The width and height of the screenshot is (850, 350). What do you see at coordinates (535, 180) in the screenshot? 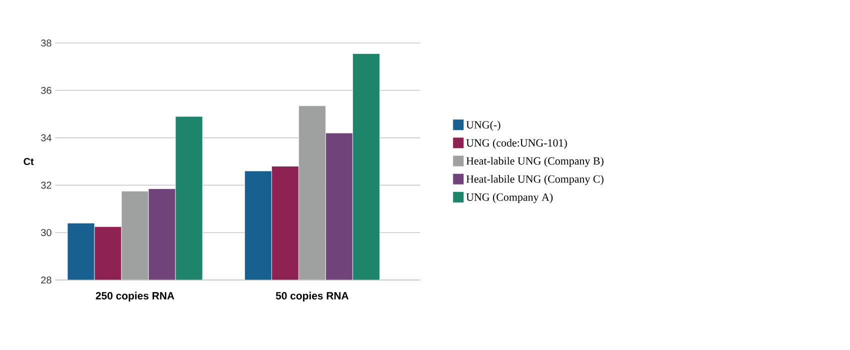
I see `legend-label: Heat-labile UNG (Company C)` at bounding box center [535, 180].